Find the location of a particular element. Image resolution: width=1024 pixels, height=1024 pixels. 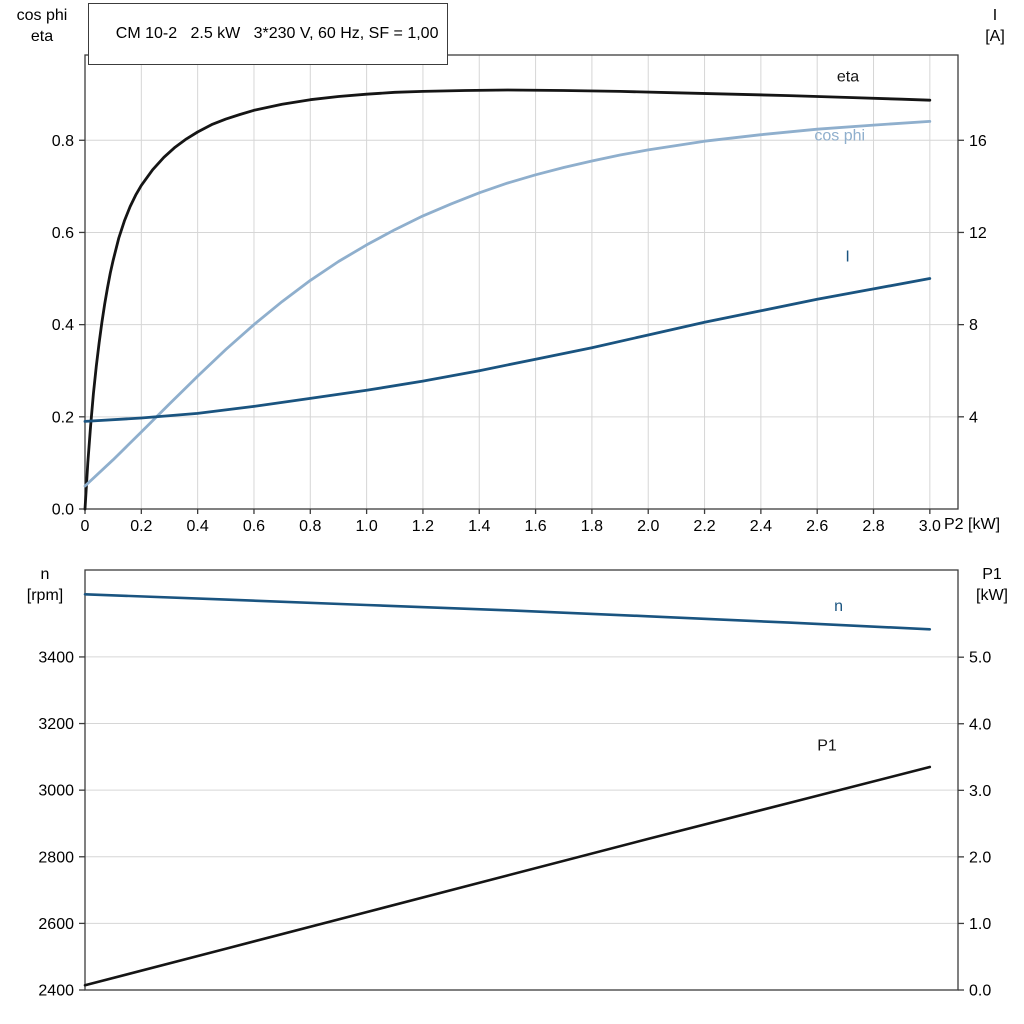

x-tick-label: 2.6 is located at coordinates (817, 526).